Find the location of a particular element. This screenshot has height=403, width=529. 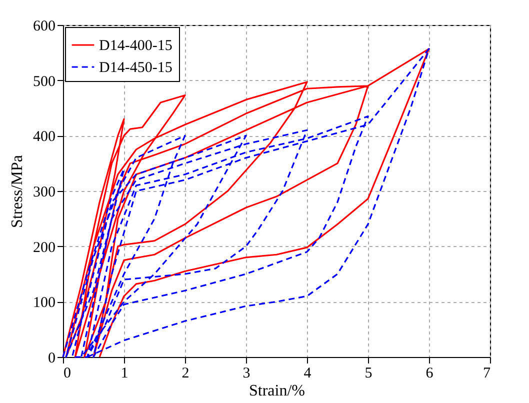

x-tick-label: 2 is located at coordinates (186, 374).